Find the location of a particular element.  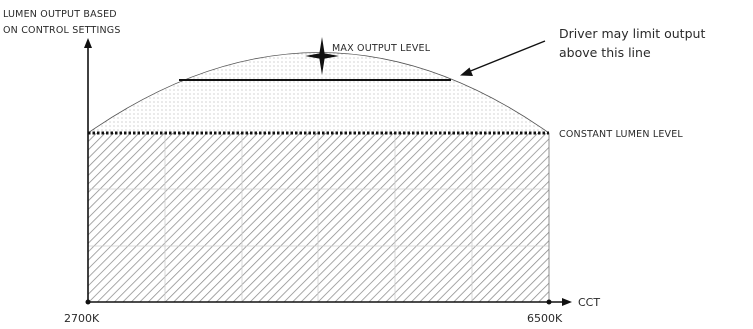

four-point-star-icon is located at coordinates (322, 56).